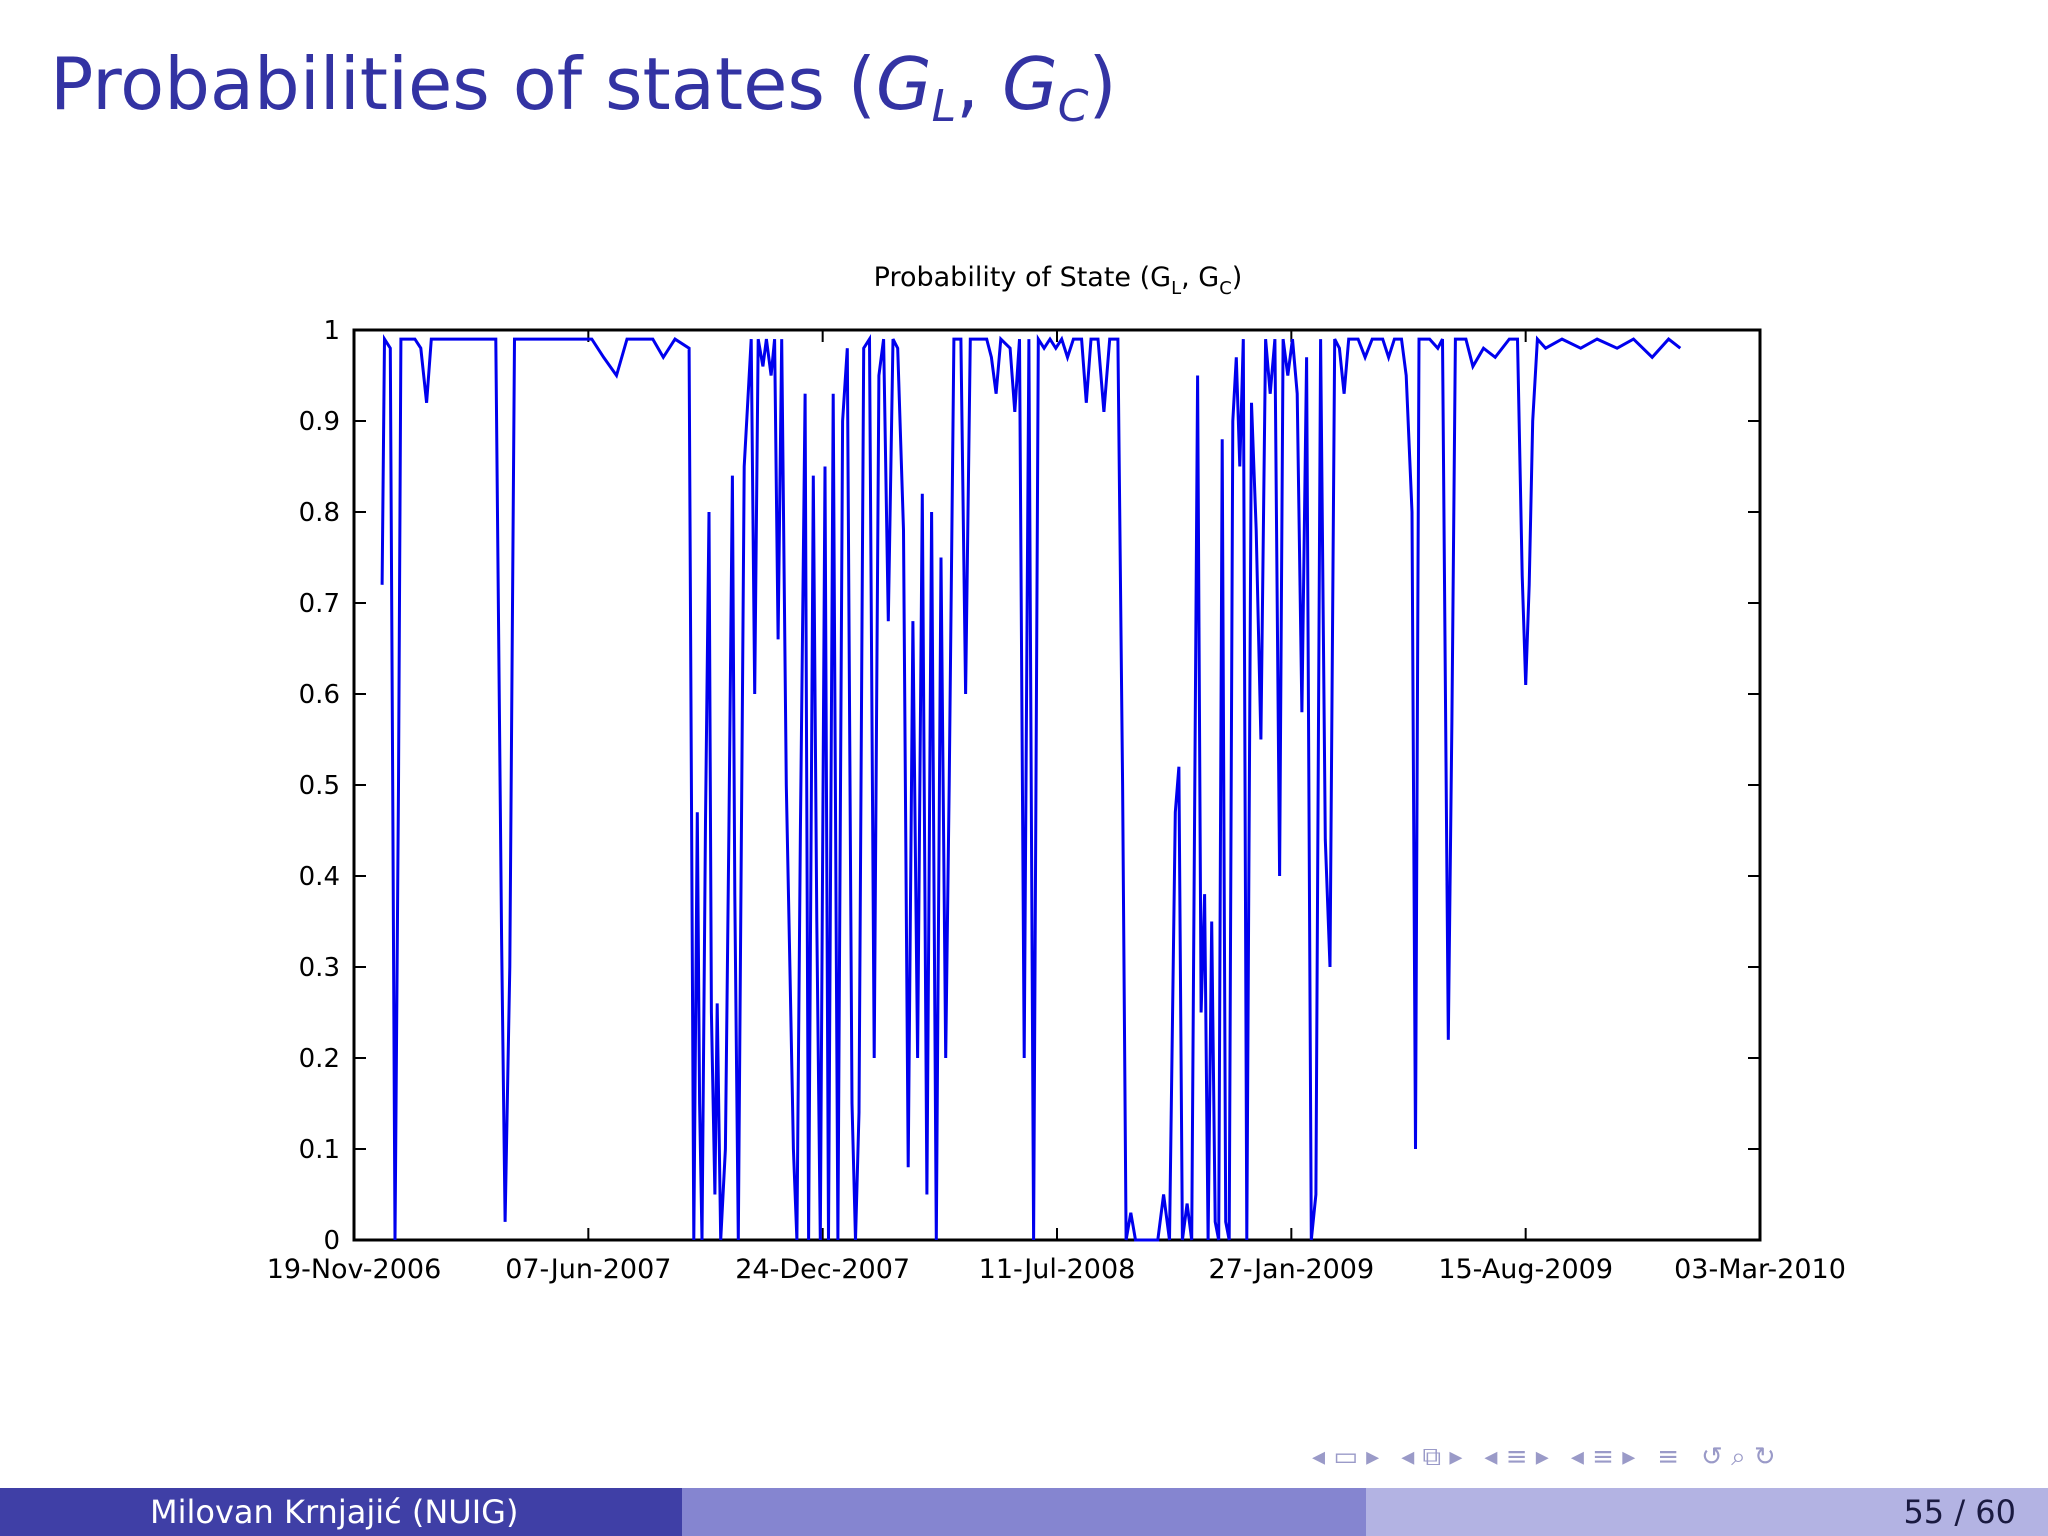 The width and height of the screenshot is (2048, 1536). What do you see at coordinates (319, 695) in the screenshot?
I see `y-tick-label: 0.6` at bounding box center [319, 695].